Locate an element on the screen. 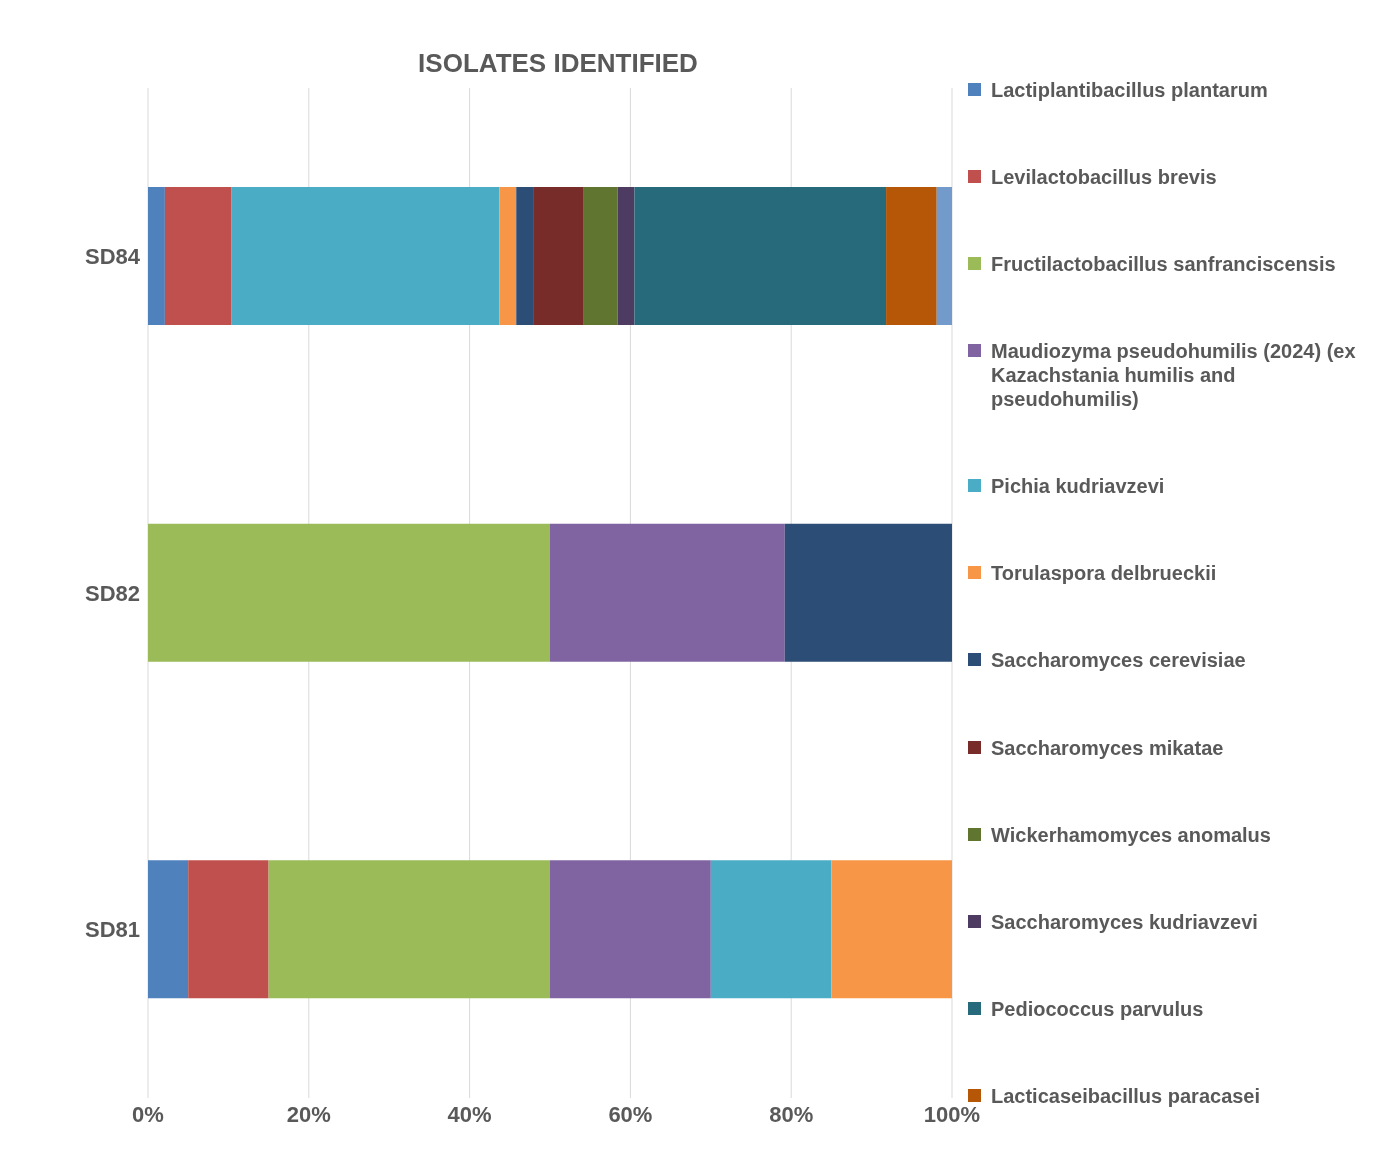 The image size is (1396, 1175). legend-label: Pediococcus parvulus is located at coordinates (1097, 1008).